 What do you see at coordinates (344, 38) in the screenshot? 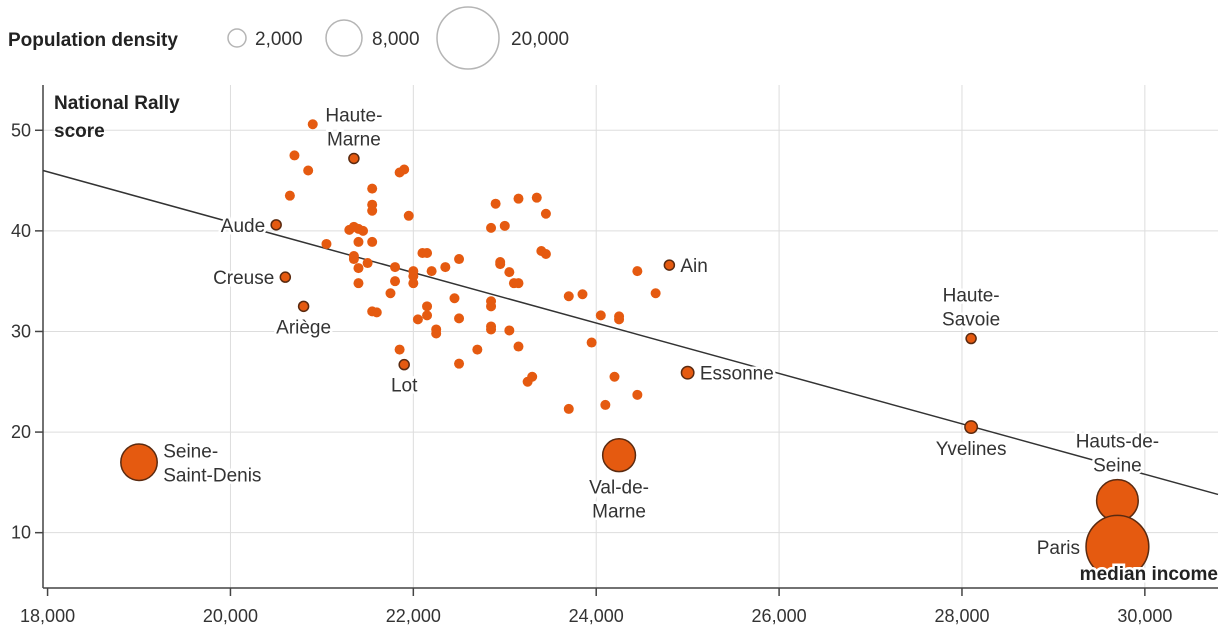
I see `legend-circle-medium` at bounding box center [344, 38].